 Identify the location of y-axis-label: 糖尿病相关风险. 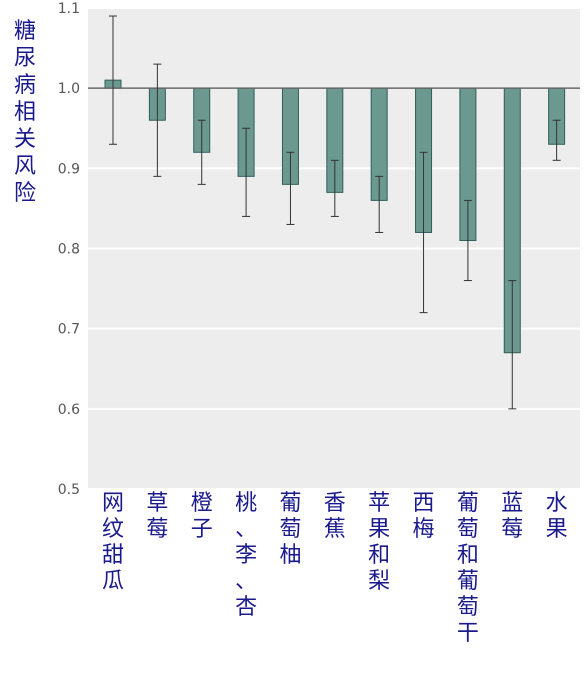
(25, 112).